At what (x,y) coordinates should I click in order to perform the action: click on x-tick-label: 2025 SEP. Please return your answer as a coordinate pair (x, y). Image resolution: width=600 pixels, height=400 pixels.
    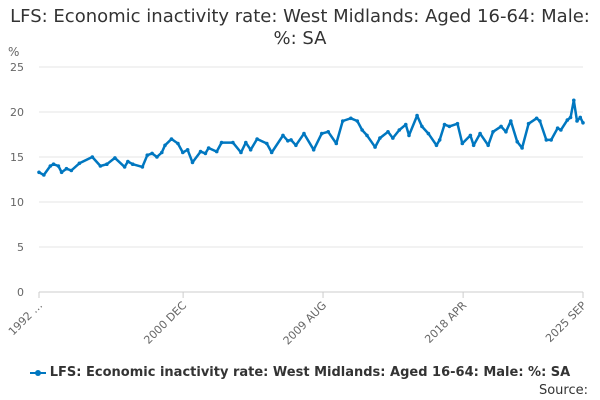
    Looking at the image, I should click on (566, 322).